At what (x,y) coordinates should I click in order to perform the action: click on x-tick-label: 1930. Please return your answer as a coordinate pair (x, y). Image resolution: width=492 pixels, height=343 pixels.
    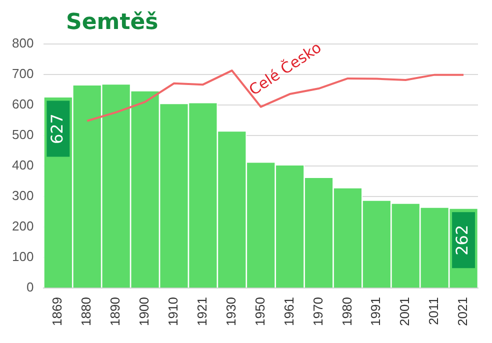
    Looking at the image, I should click on (230, 311).